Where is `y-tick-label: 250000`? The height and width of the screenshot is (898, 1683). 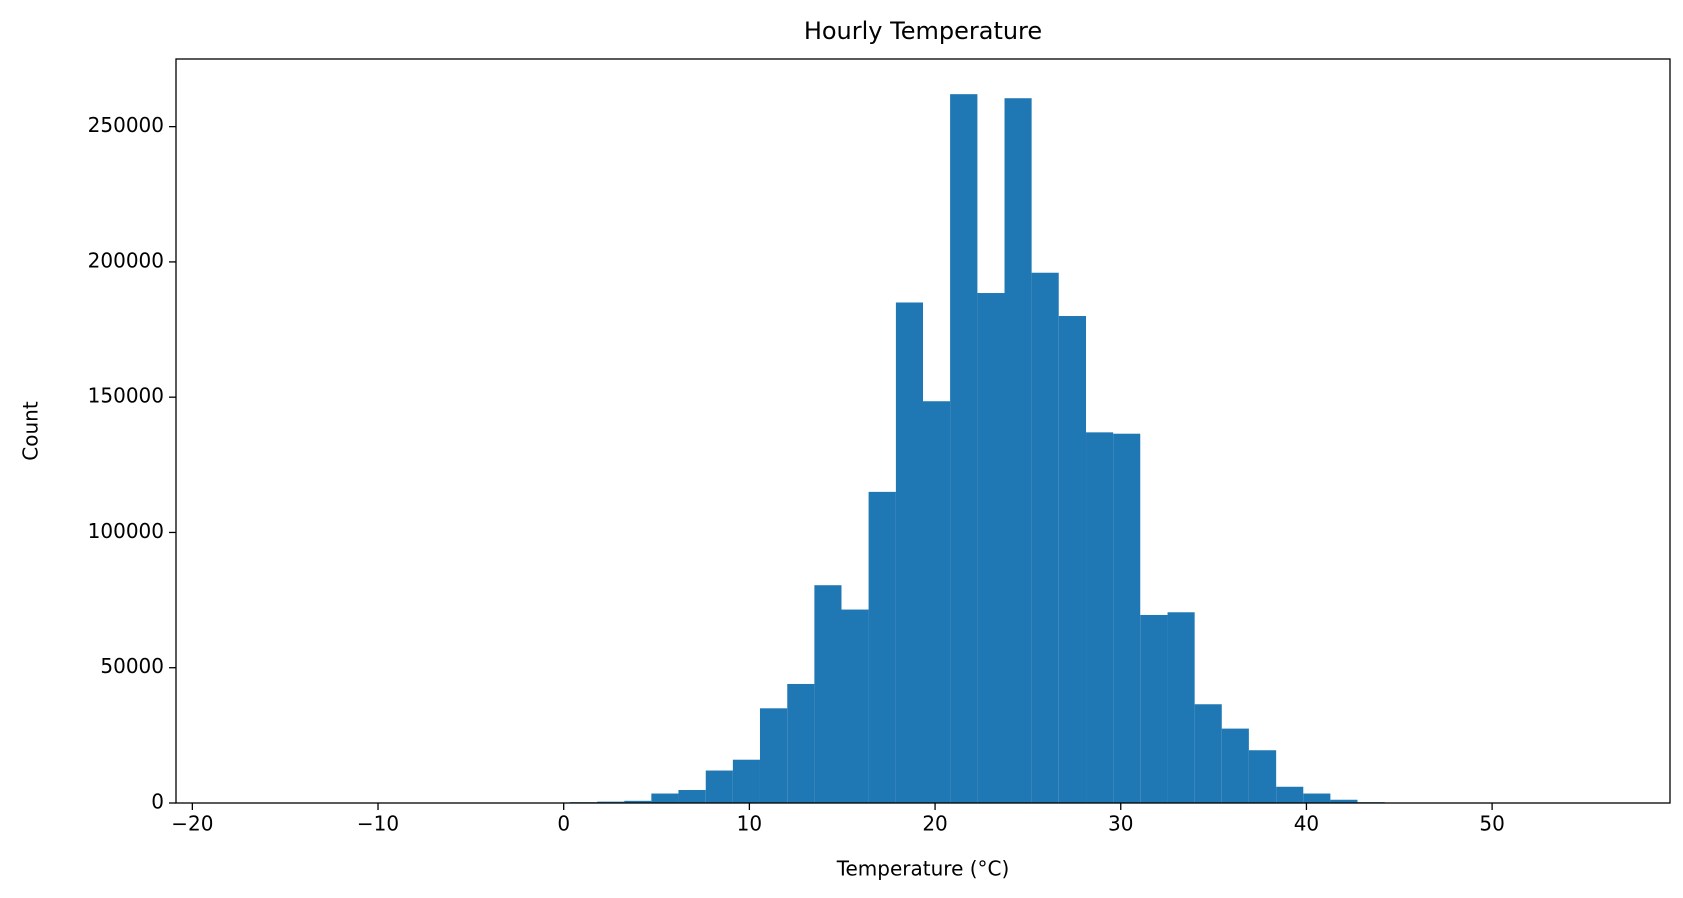
y-tick-label: 250000 is located at coordinates (126, 125).